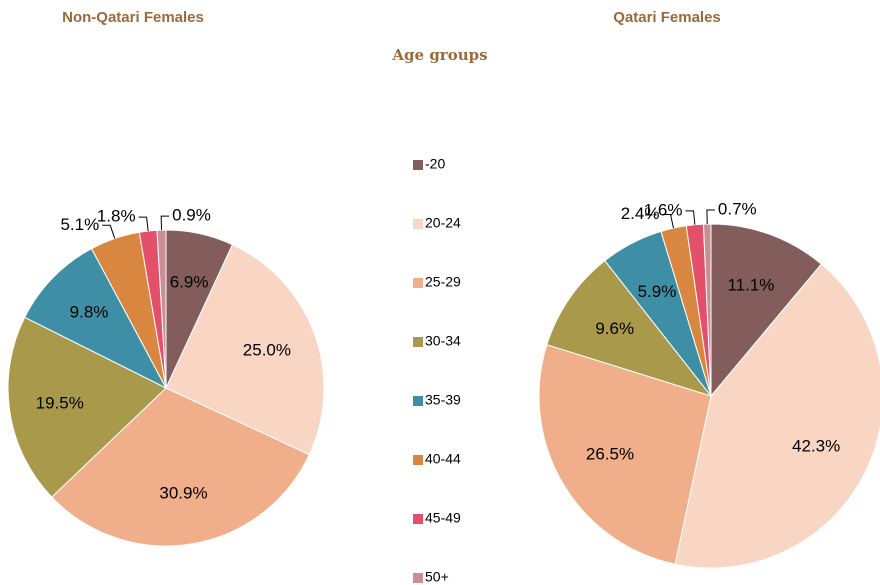 The image size is (880, 585). Describe the element at coordinates (439, 55) in the screenshot. I see `subtitle: Age groups` at that location.